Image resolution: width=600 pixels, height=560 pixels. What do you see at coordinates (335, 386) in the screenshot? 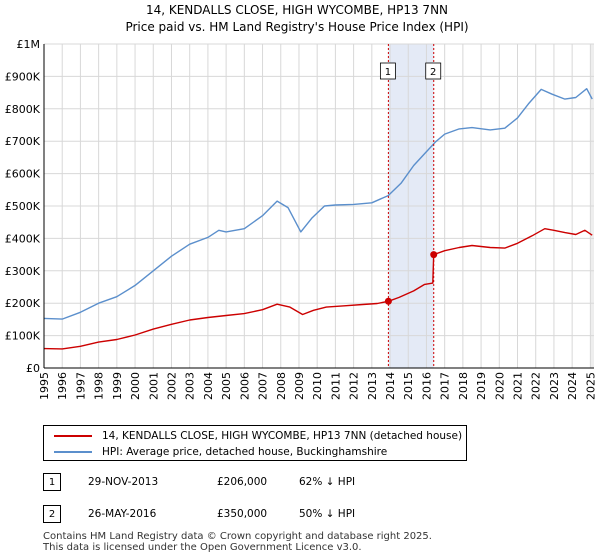
I see `x-tick-label: 2011` at bounding box center [335, 386].